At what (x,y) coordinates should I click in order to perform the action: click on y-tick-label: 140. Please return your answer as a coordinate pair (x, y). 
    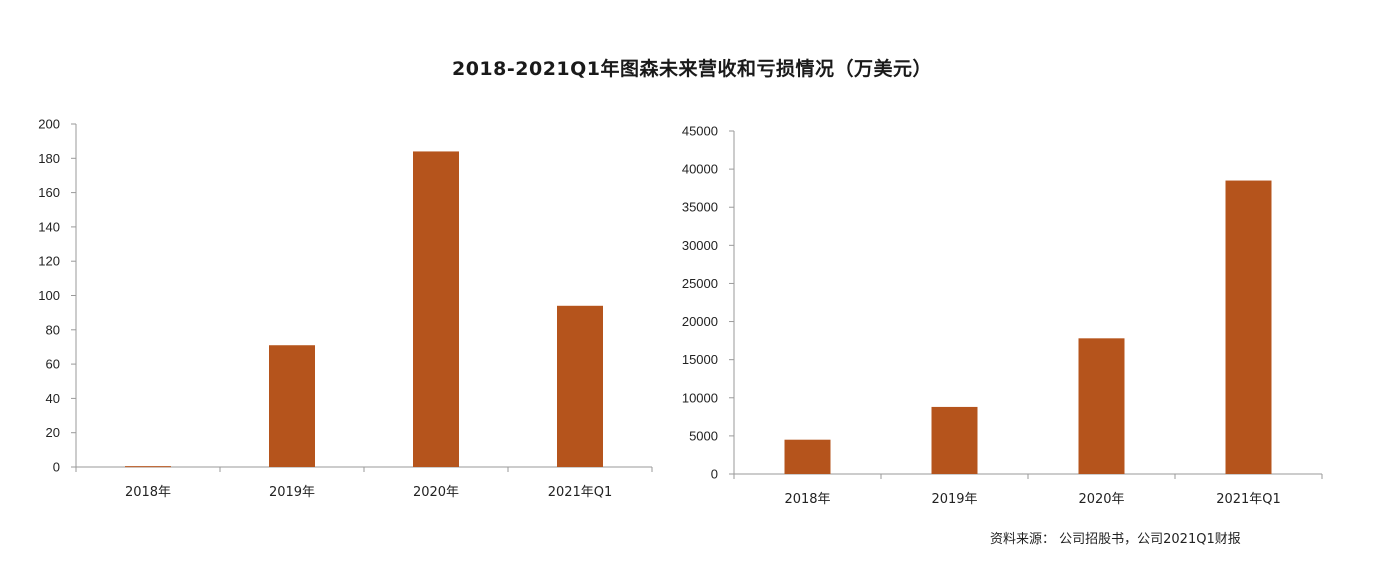
    Looking at the image, I should click on (49, 226).